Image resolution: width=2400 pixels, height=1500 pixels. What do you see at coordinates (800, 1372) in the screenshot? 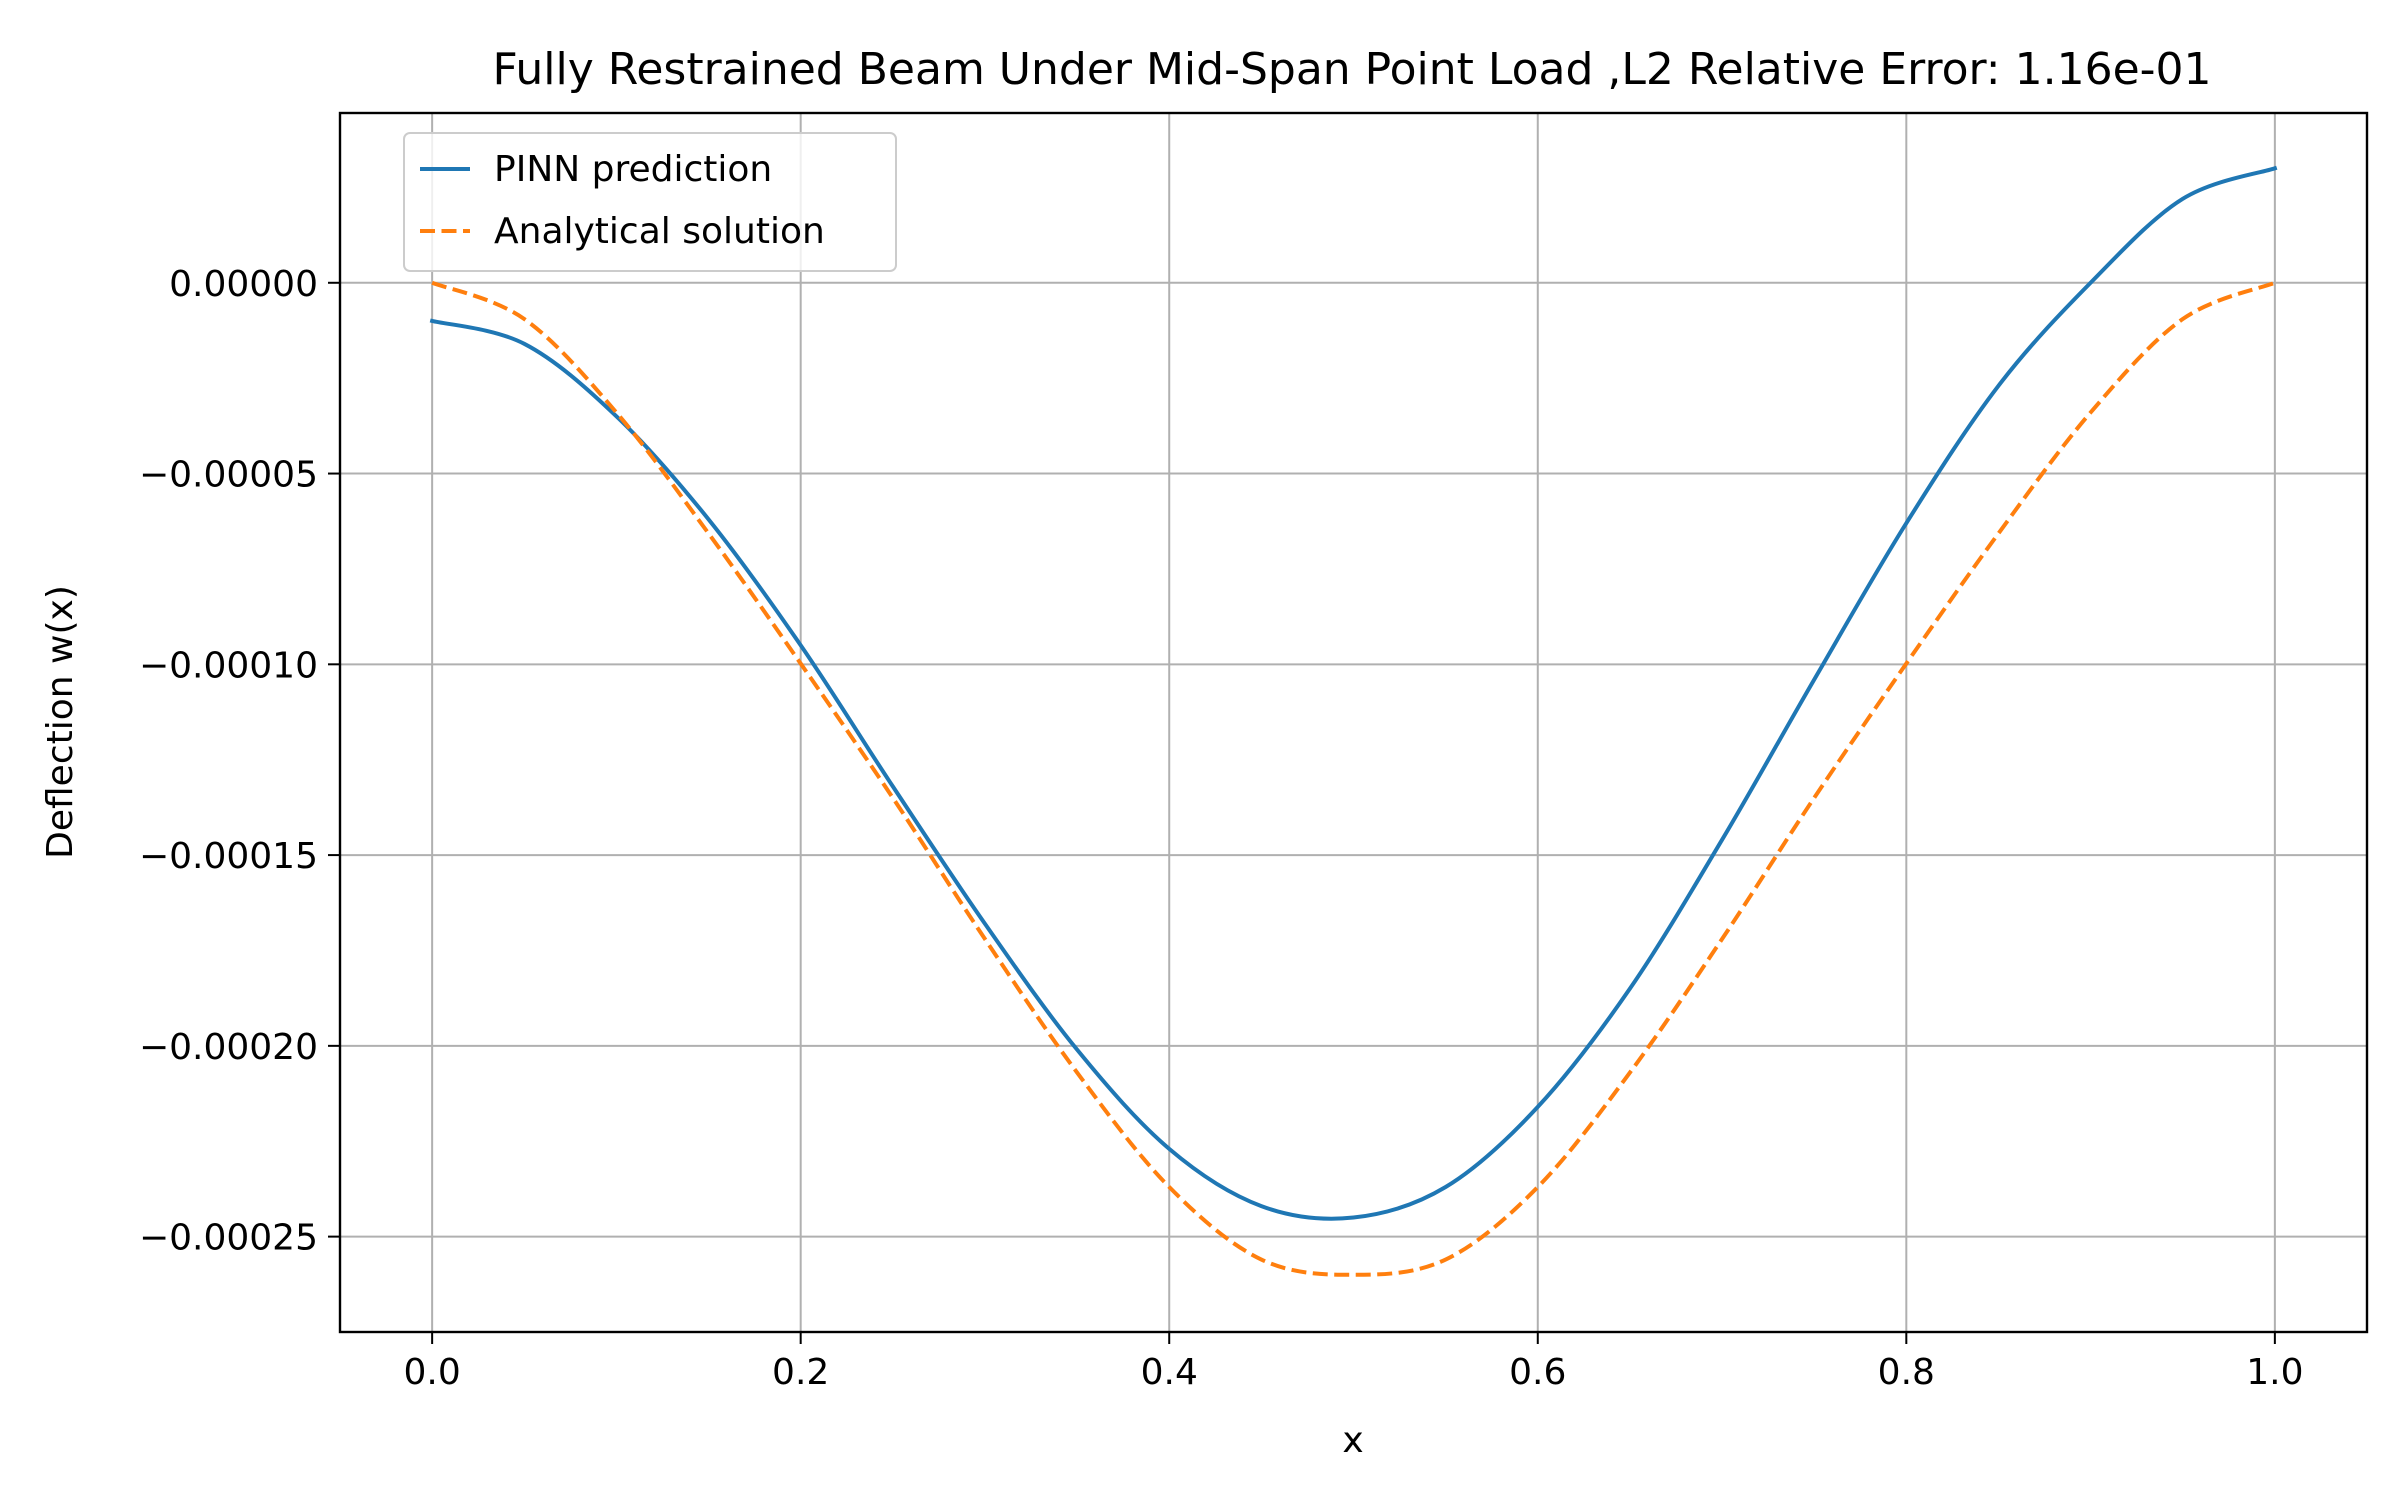
I see `x-tick-label: 0.2` at bounding box center [800, 1372].